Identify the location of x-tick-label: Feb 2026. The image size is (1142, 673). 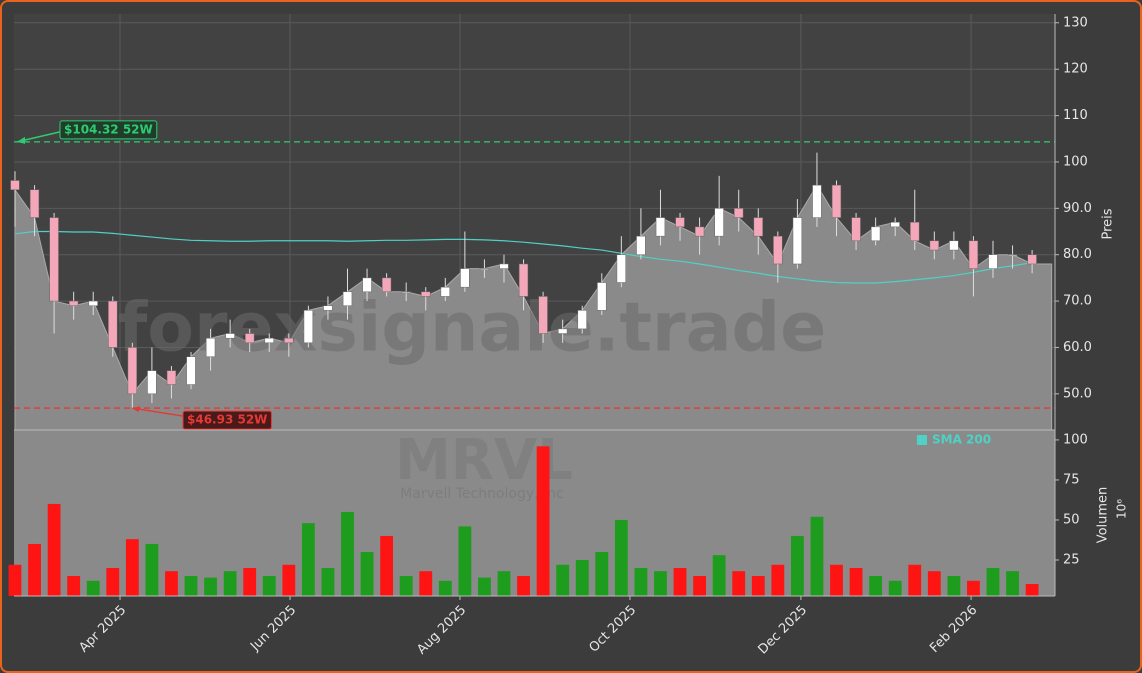
(953, 629).